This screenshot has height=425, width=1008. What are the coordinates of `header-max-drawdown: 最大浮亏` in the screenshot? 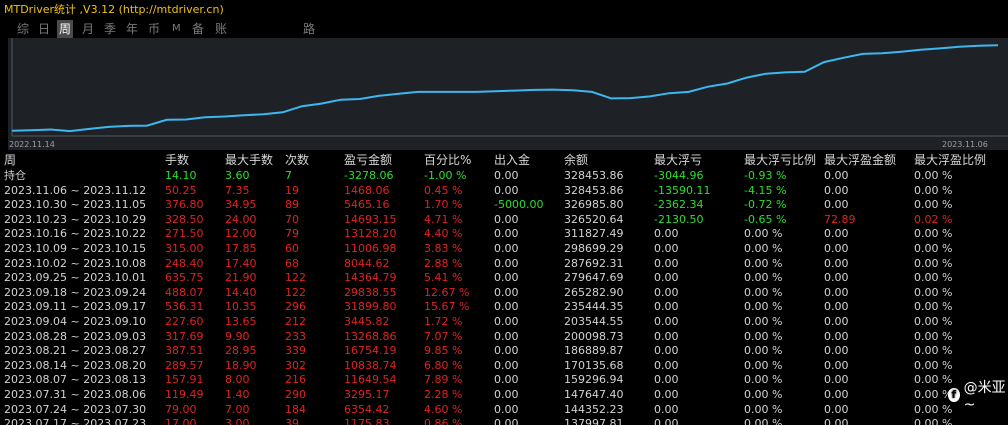 It's located at (678, 160).